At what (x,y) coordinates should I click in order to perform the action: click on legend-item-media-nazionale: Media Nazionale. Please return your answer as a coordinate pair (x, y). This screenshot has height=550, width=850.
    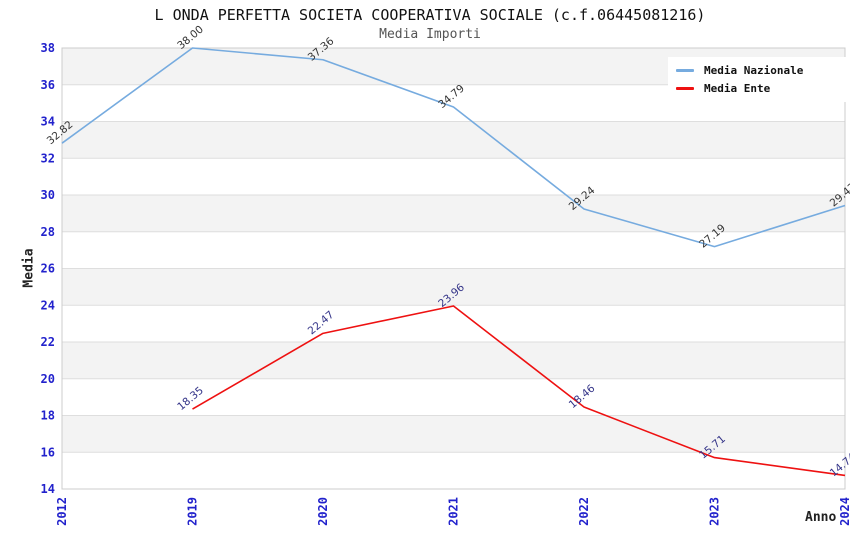
    Looking at the image, I should click on (762, 70).